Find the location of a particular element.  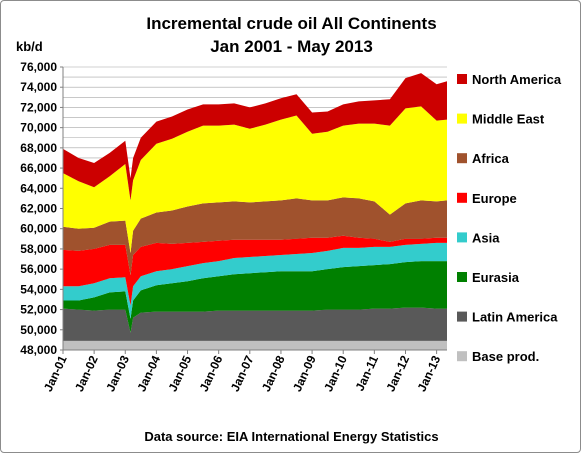

x-tick-label: Jan-04 is located at coordinates (148, 373).